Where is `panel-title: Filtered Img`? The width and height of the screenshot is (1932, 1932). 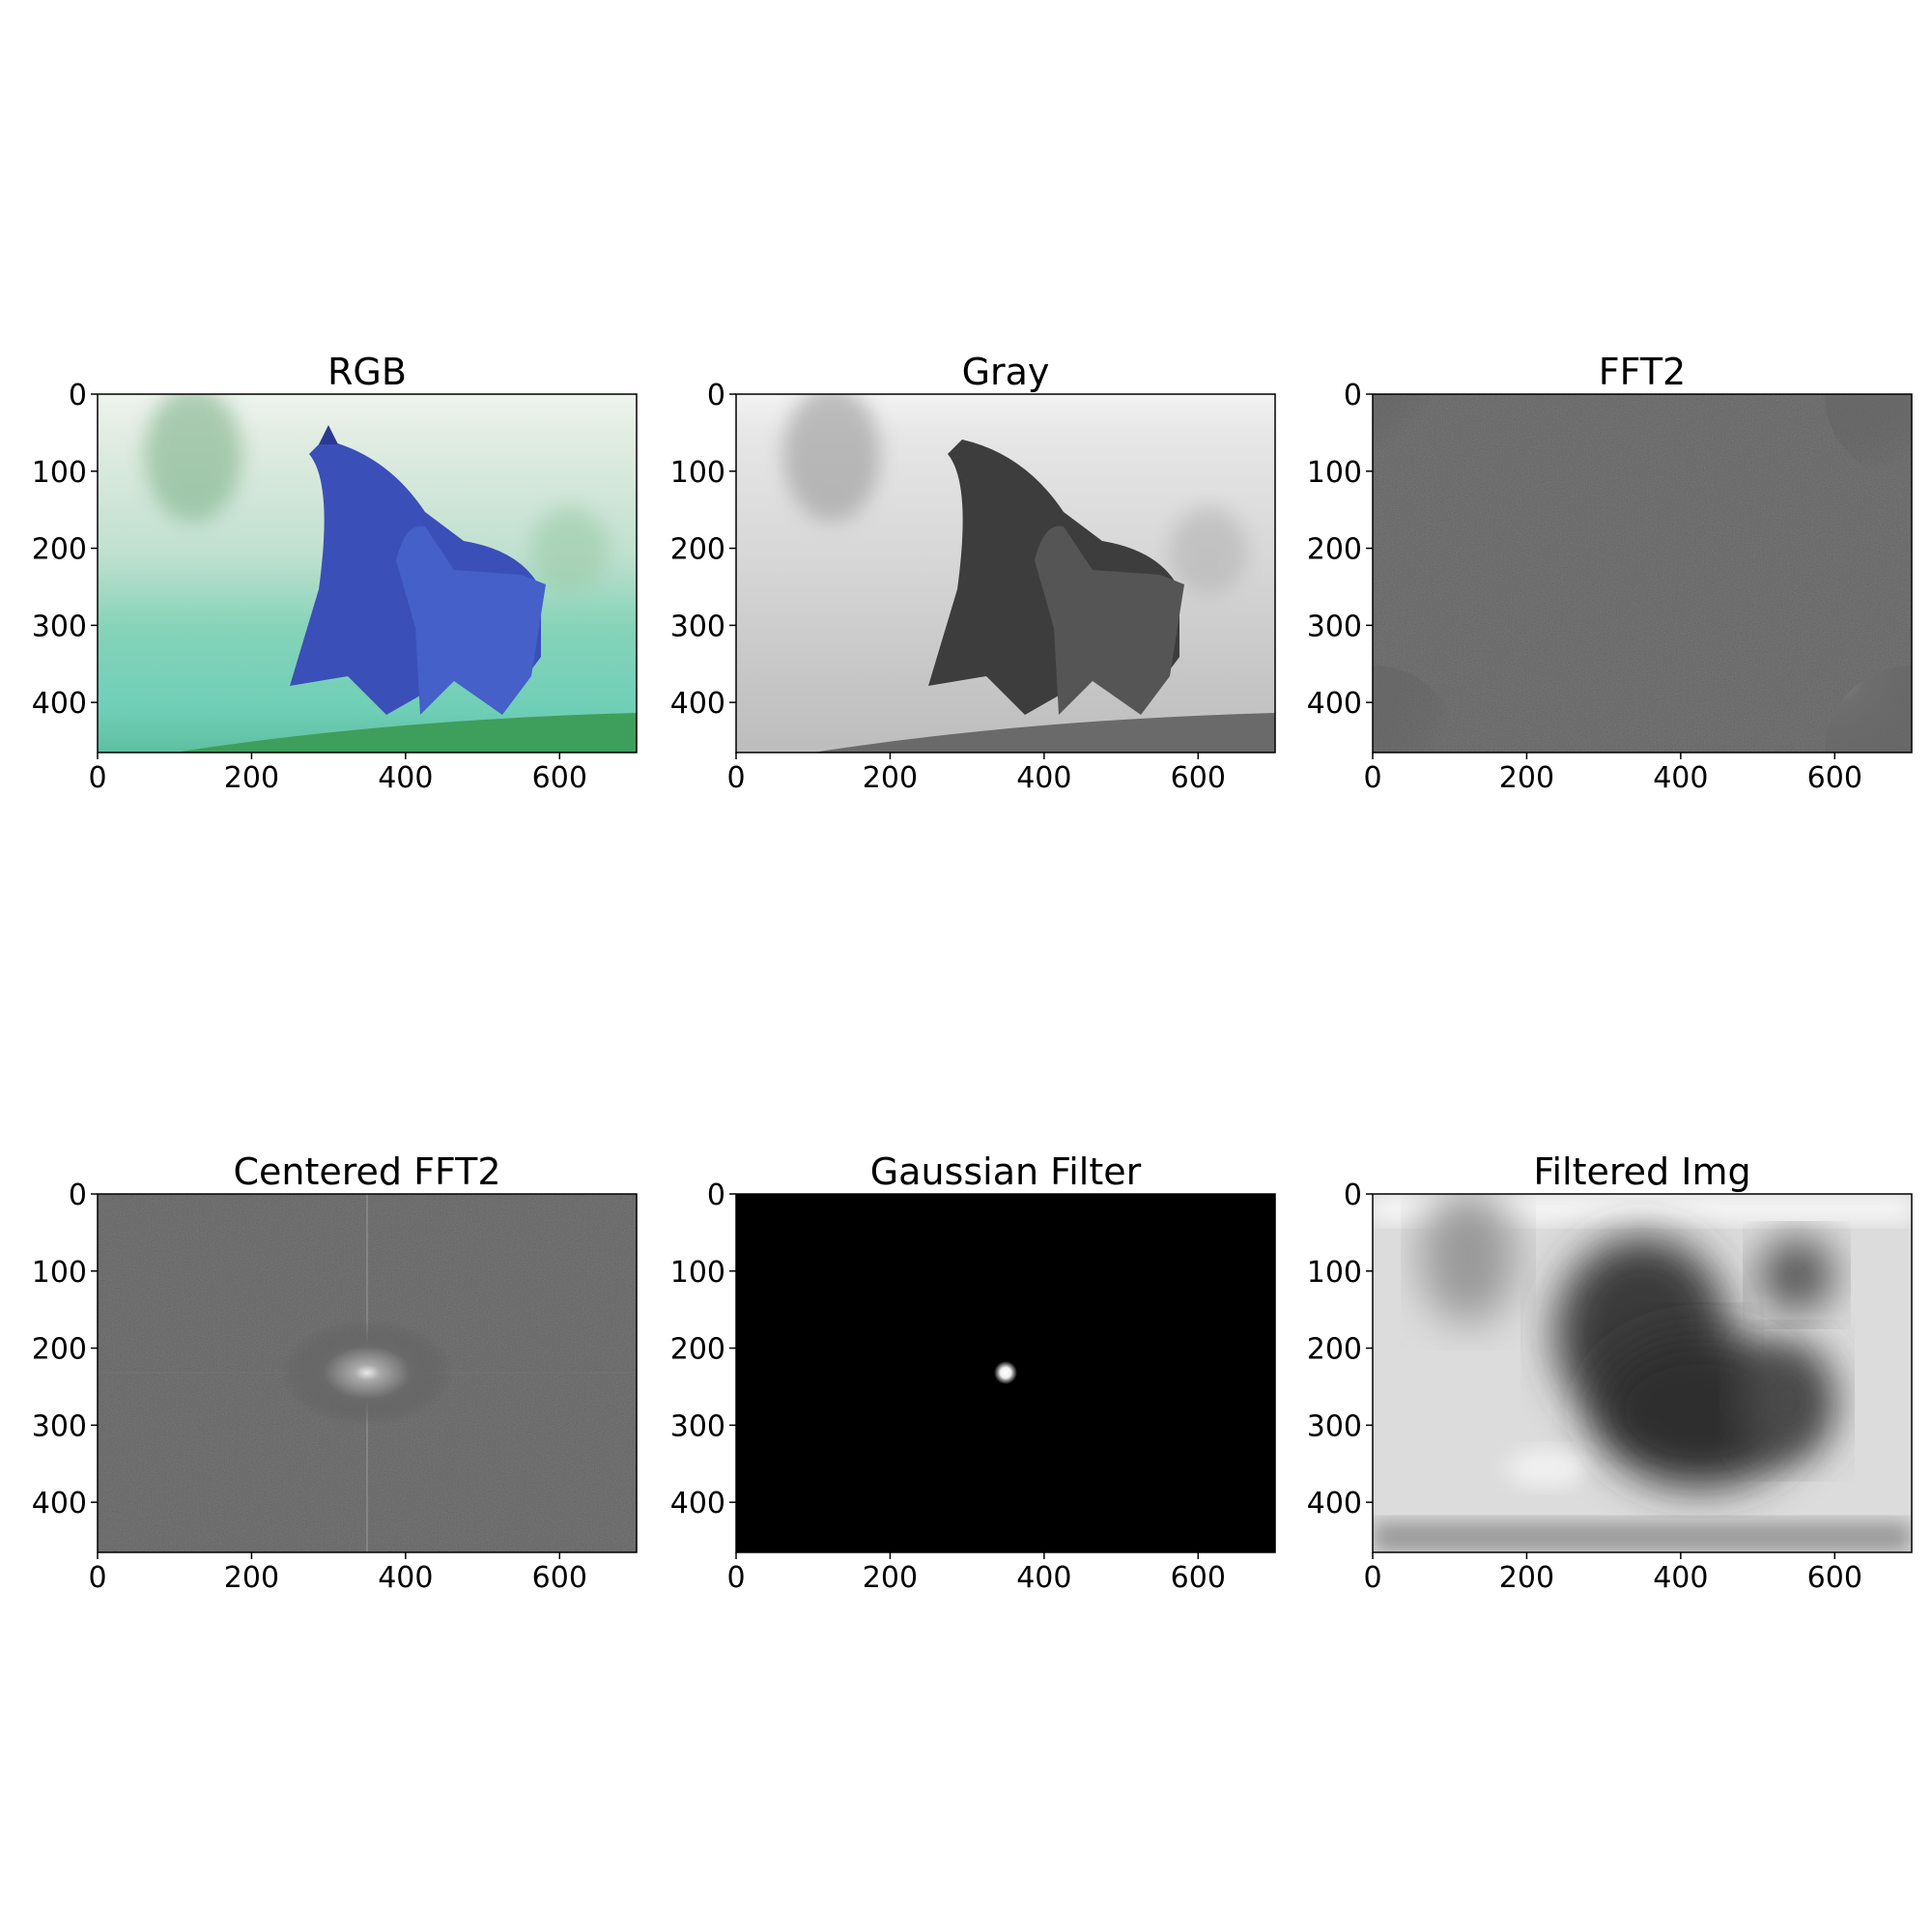
panel-title: Filtered Img is located at coordinates (1641, 1172).